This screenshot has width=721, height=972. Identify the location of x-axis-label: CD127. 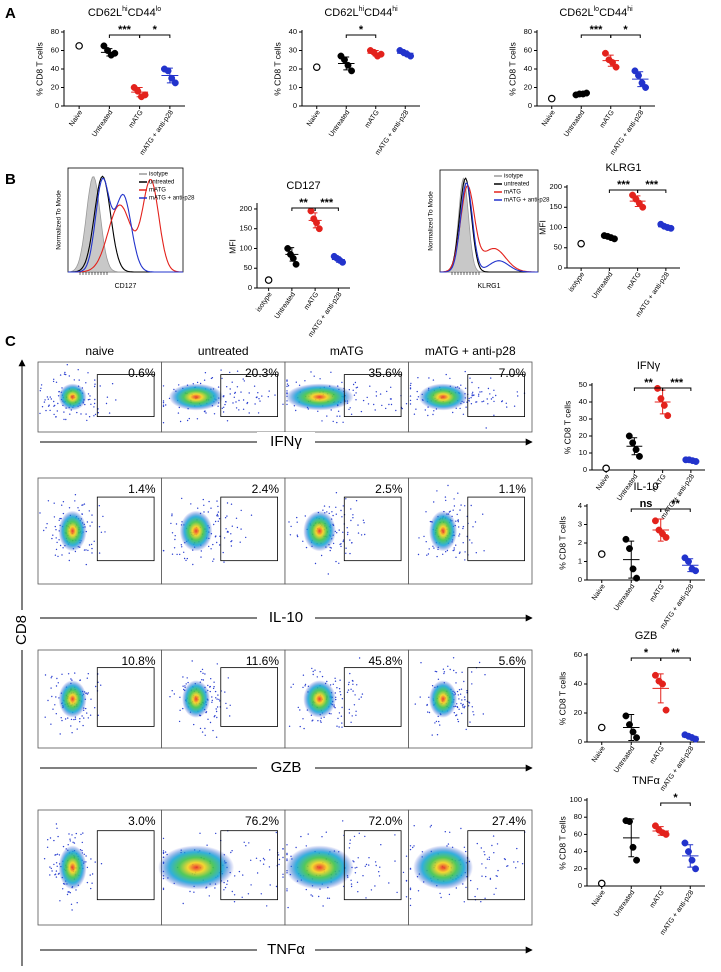
(126, 286).